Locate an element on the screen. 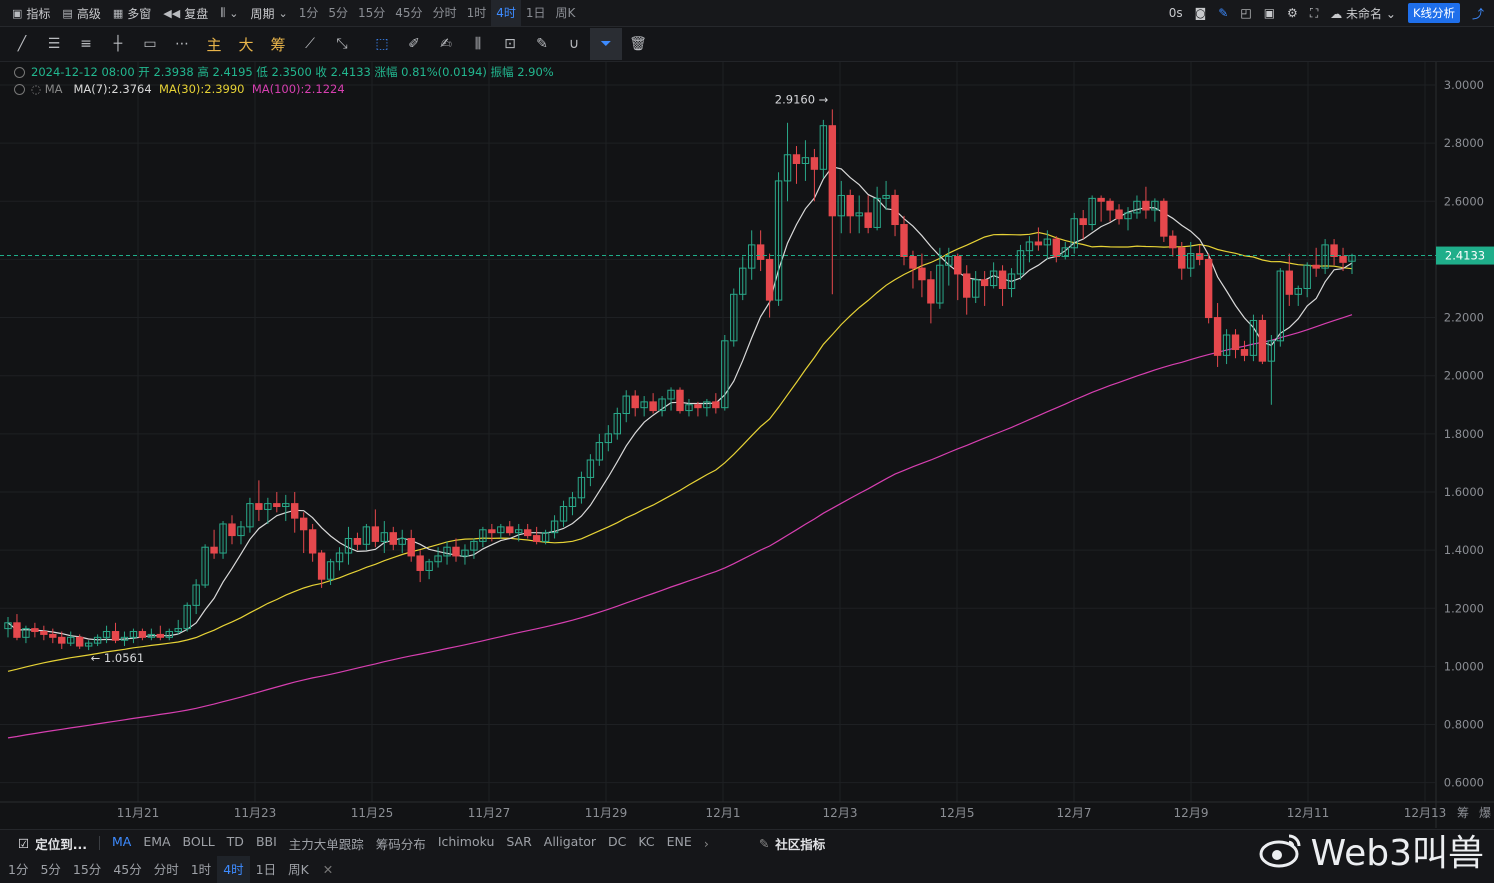 Image resolution: width=1494 pixels, height=883 pixels. settings-gear-icon: ⚙ is located at coordinates (1292, 13).